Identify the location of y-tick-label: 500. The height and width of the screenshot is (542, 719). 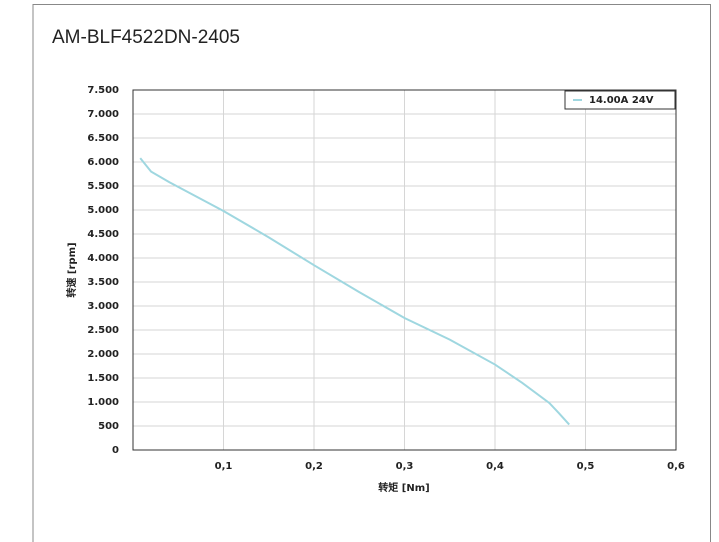
(108, 426).